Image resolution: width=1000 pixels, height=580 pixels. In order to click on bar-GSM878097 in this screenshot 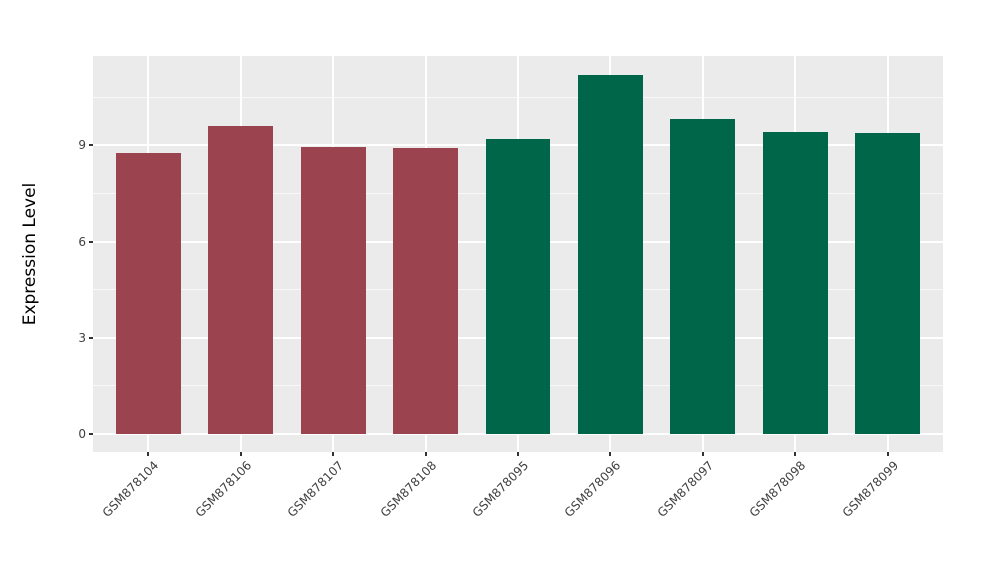, I will do `click(703, 276)`.